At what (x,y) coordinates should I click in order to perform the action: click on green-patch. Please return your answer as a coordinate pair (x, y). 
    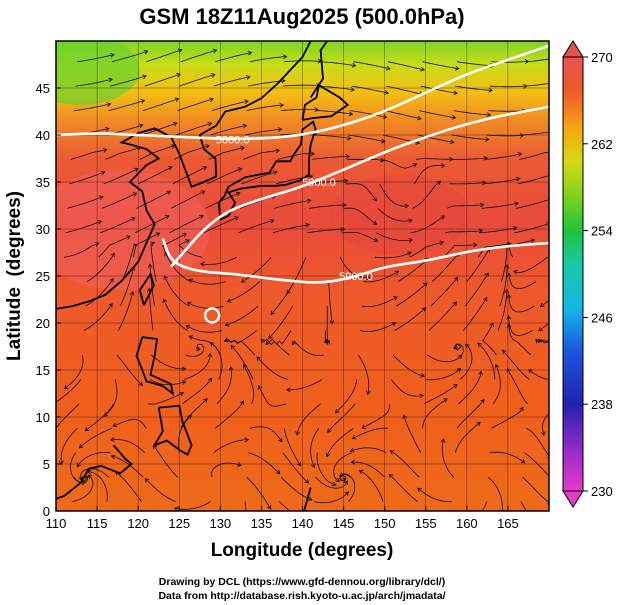
    Looking at the image, I should click on (98, 73).